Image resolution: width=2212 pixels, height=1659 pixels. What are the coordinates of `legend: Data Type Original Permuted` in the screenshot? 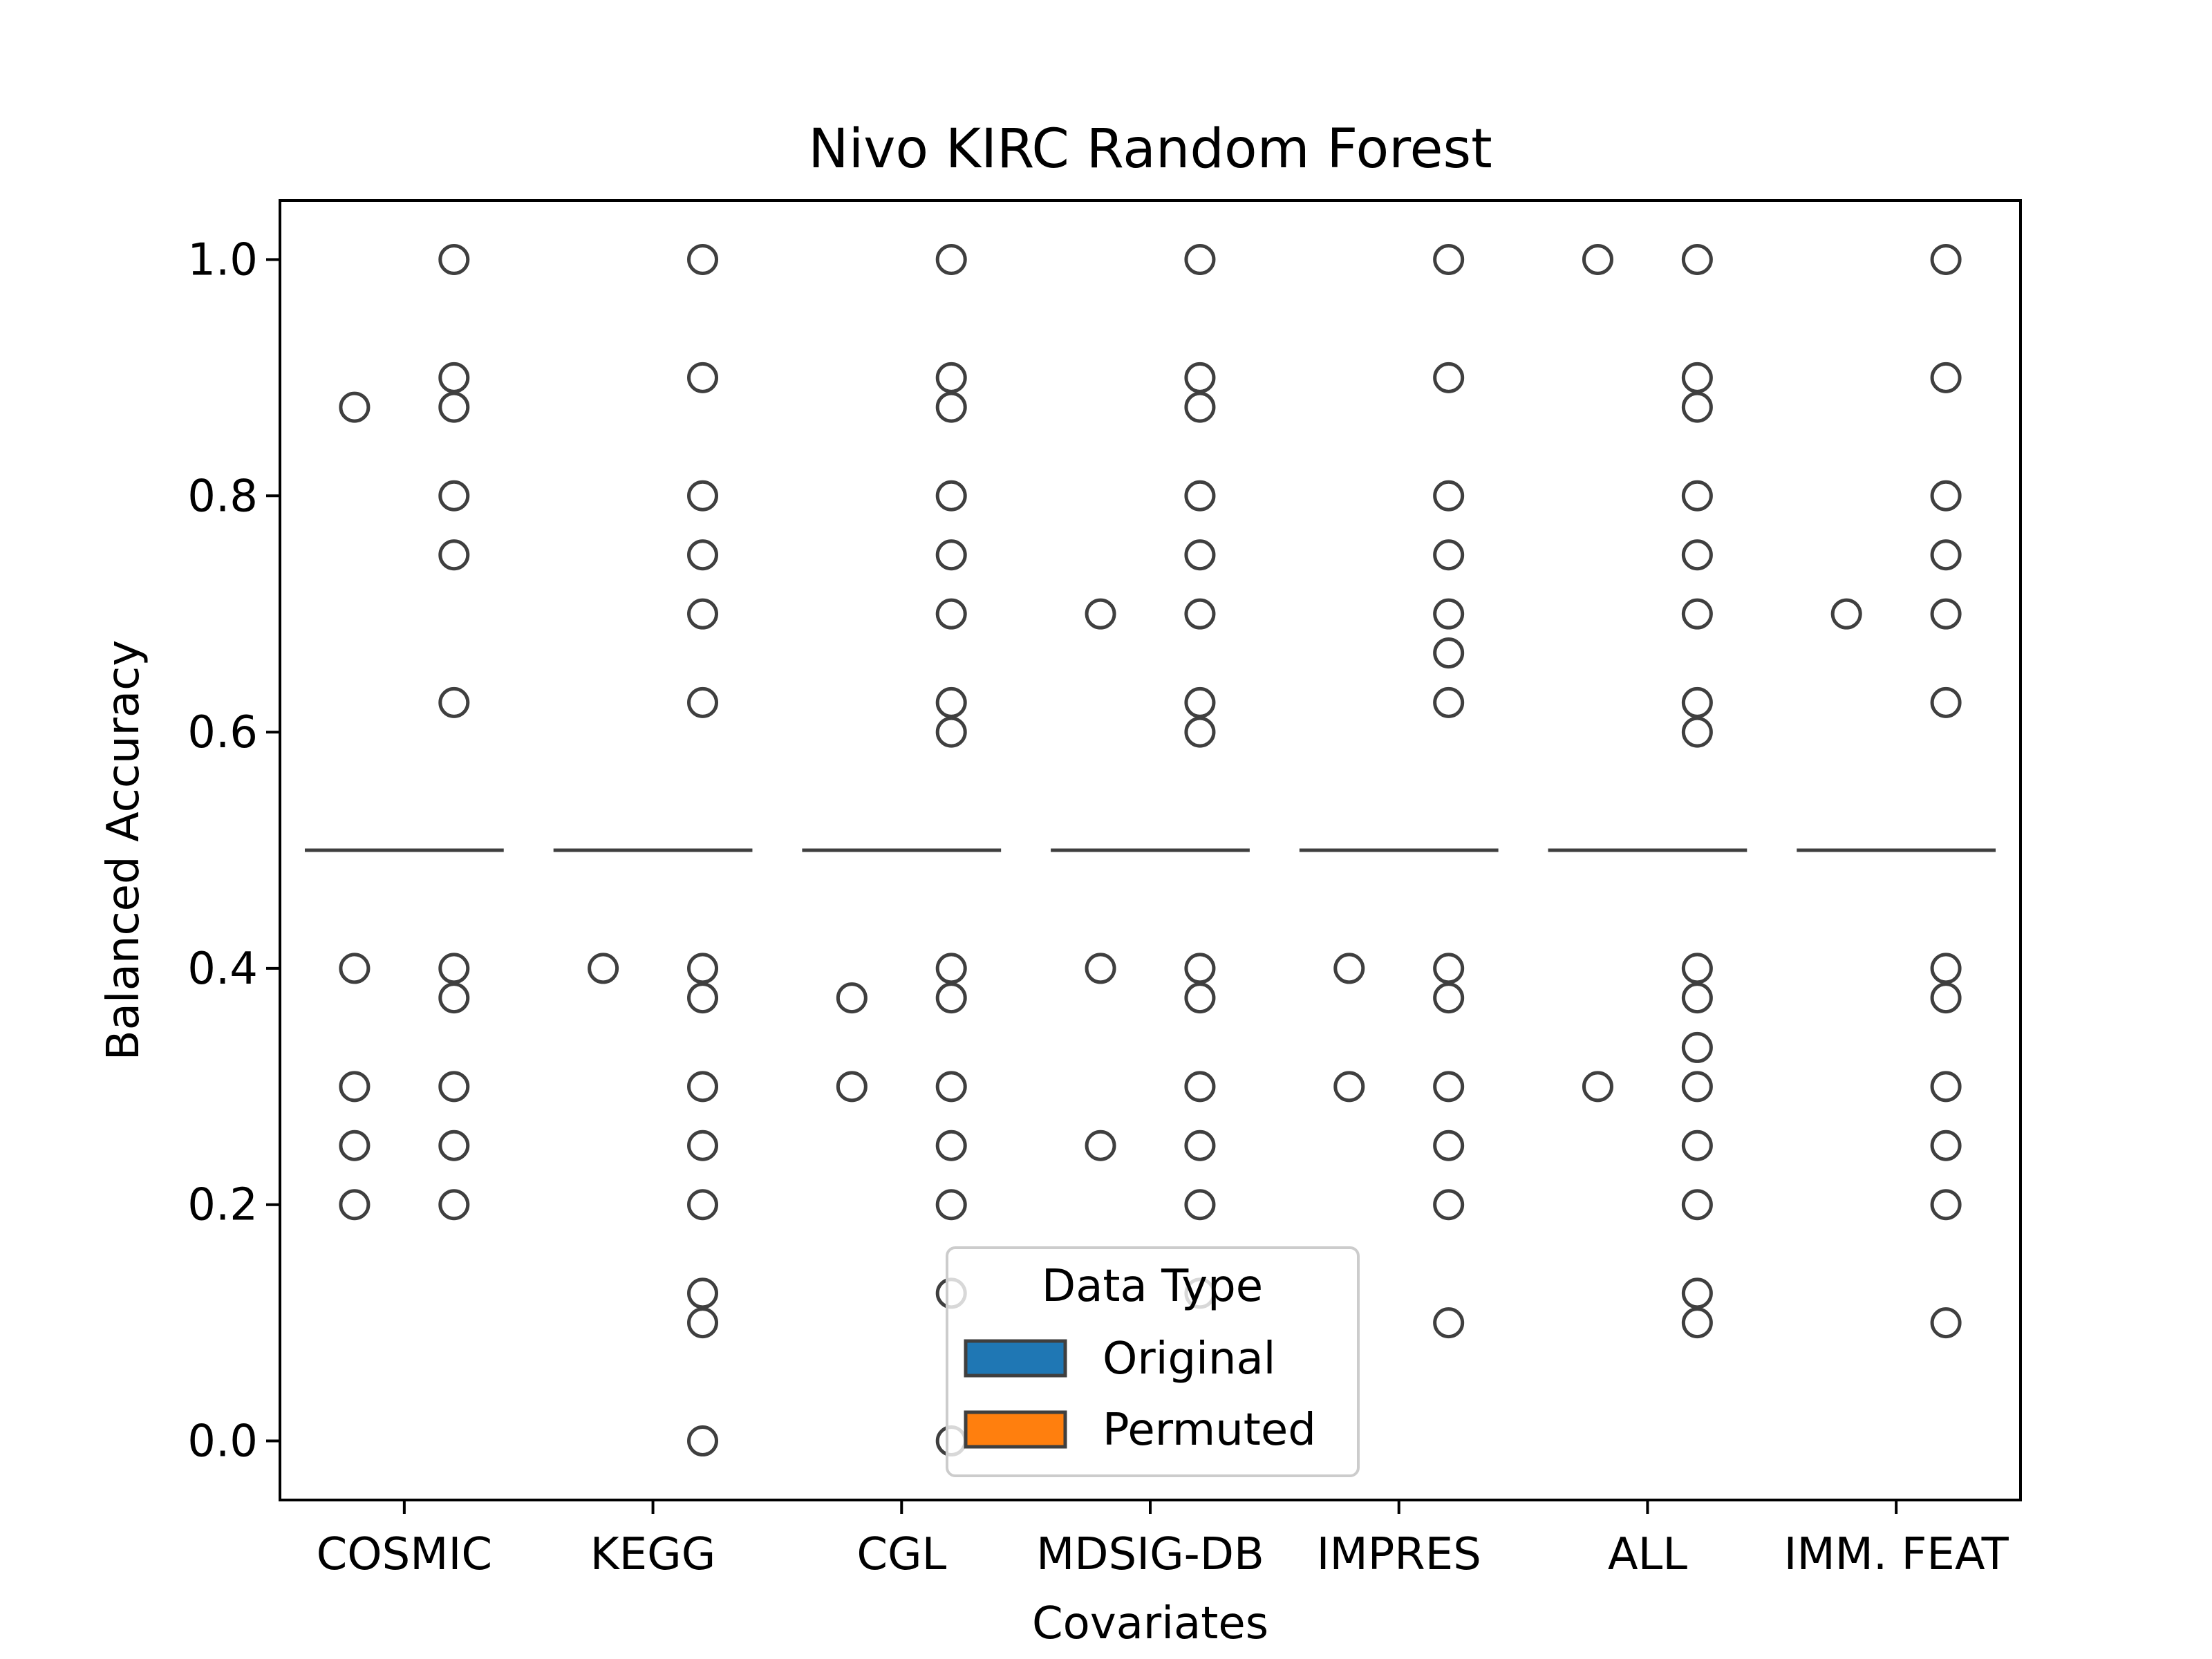 It's located at (1153, 1361).